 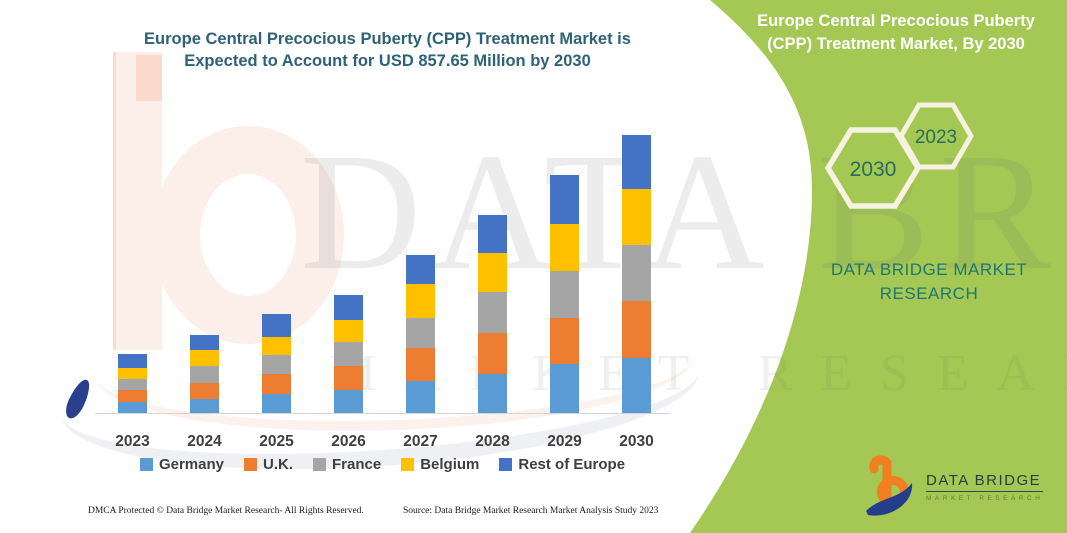 What do you see at coordinates (420, 269) in the screenshot?
I see `bar-segment-2027-rest-of-europe` at bounding box center [420, 269].